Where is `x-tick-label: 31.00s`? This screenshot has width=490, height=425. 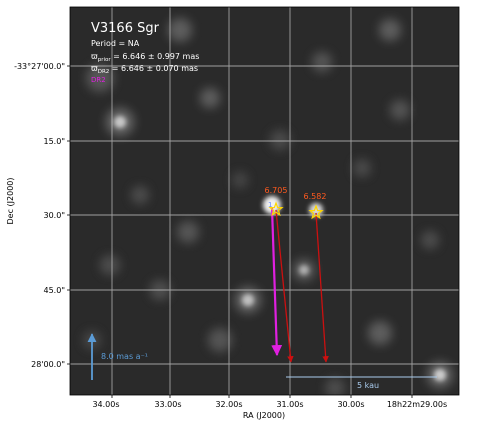
x-tick-label: 31.00s is located at coordinates (289, 404).